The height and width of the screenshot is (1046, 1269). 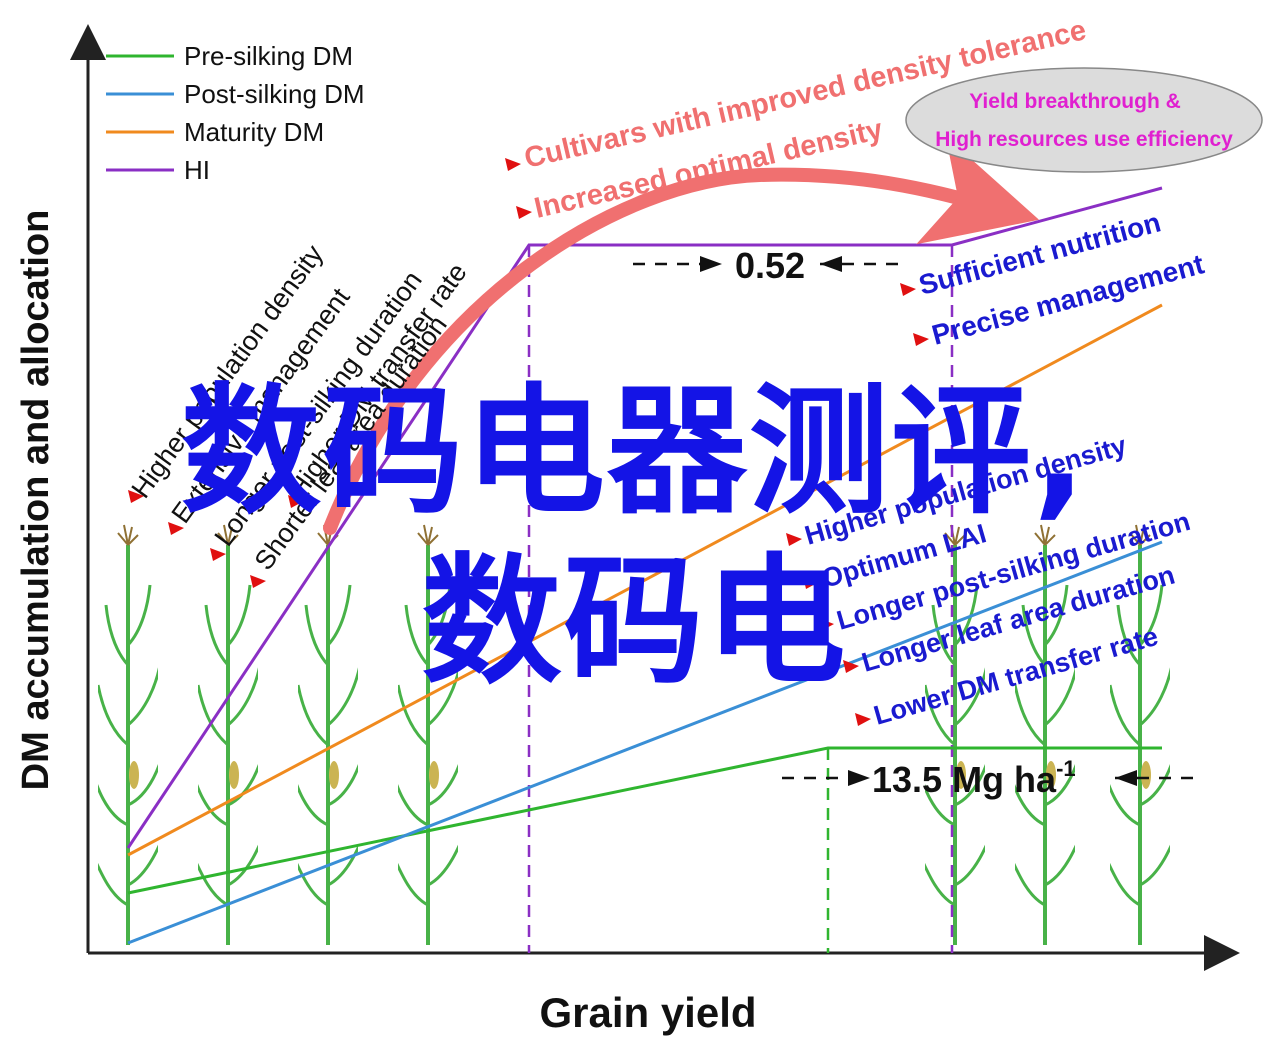 I want to click on arrowhead-density, so click(x=524, y=212).